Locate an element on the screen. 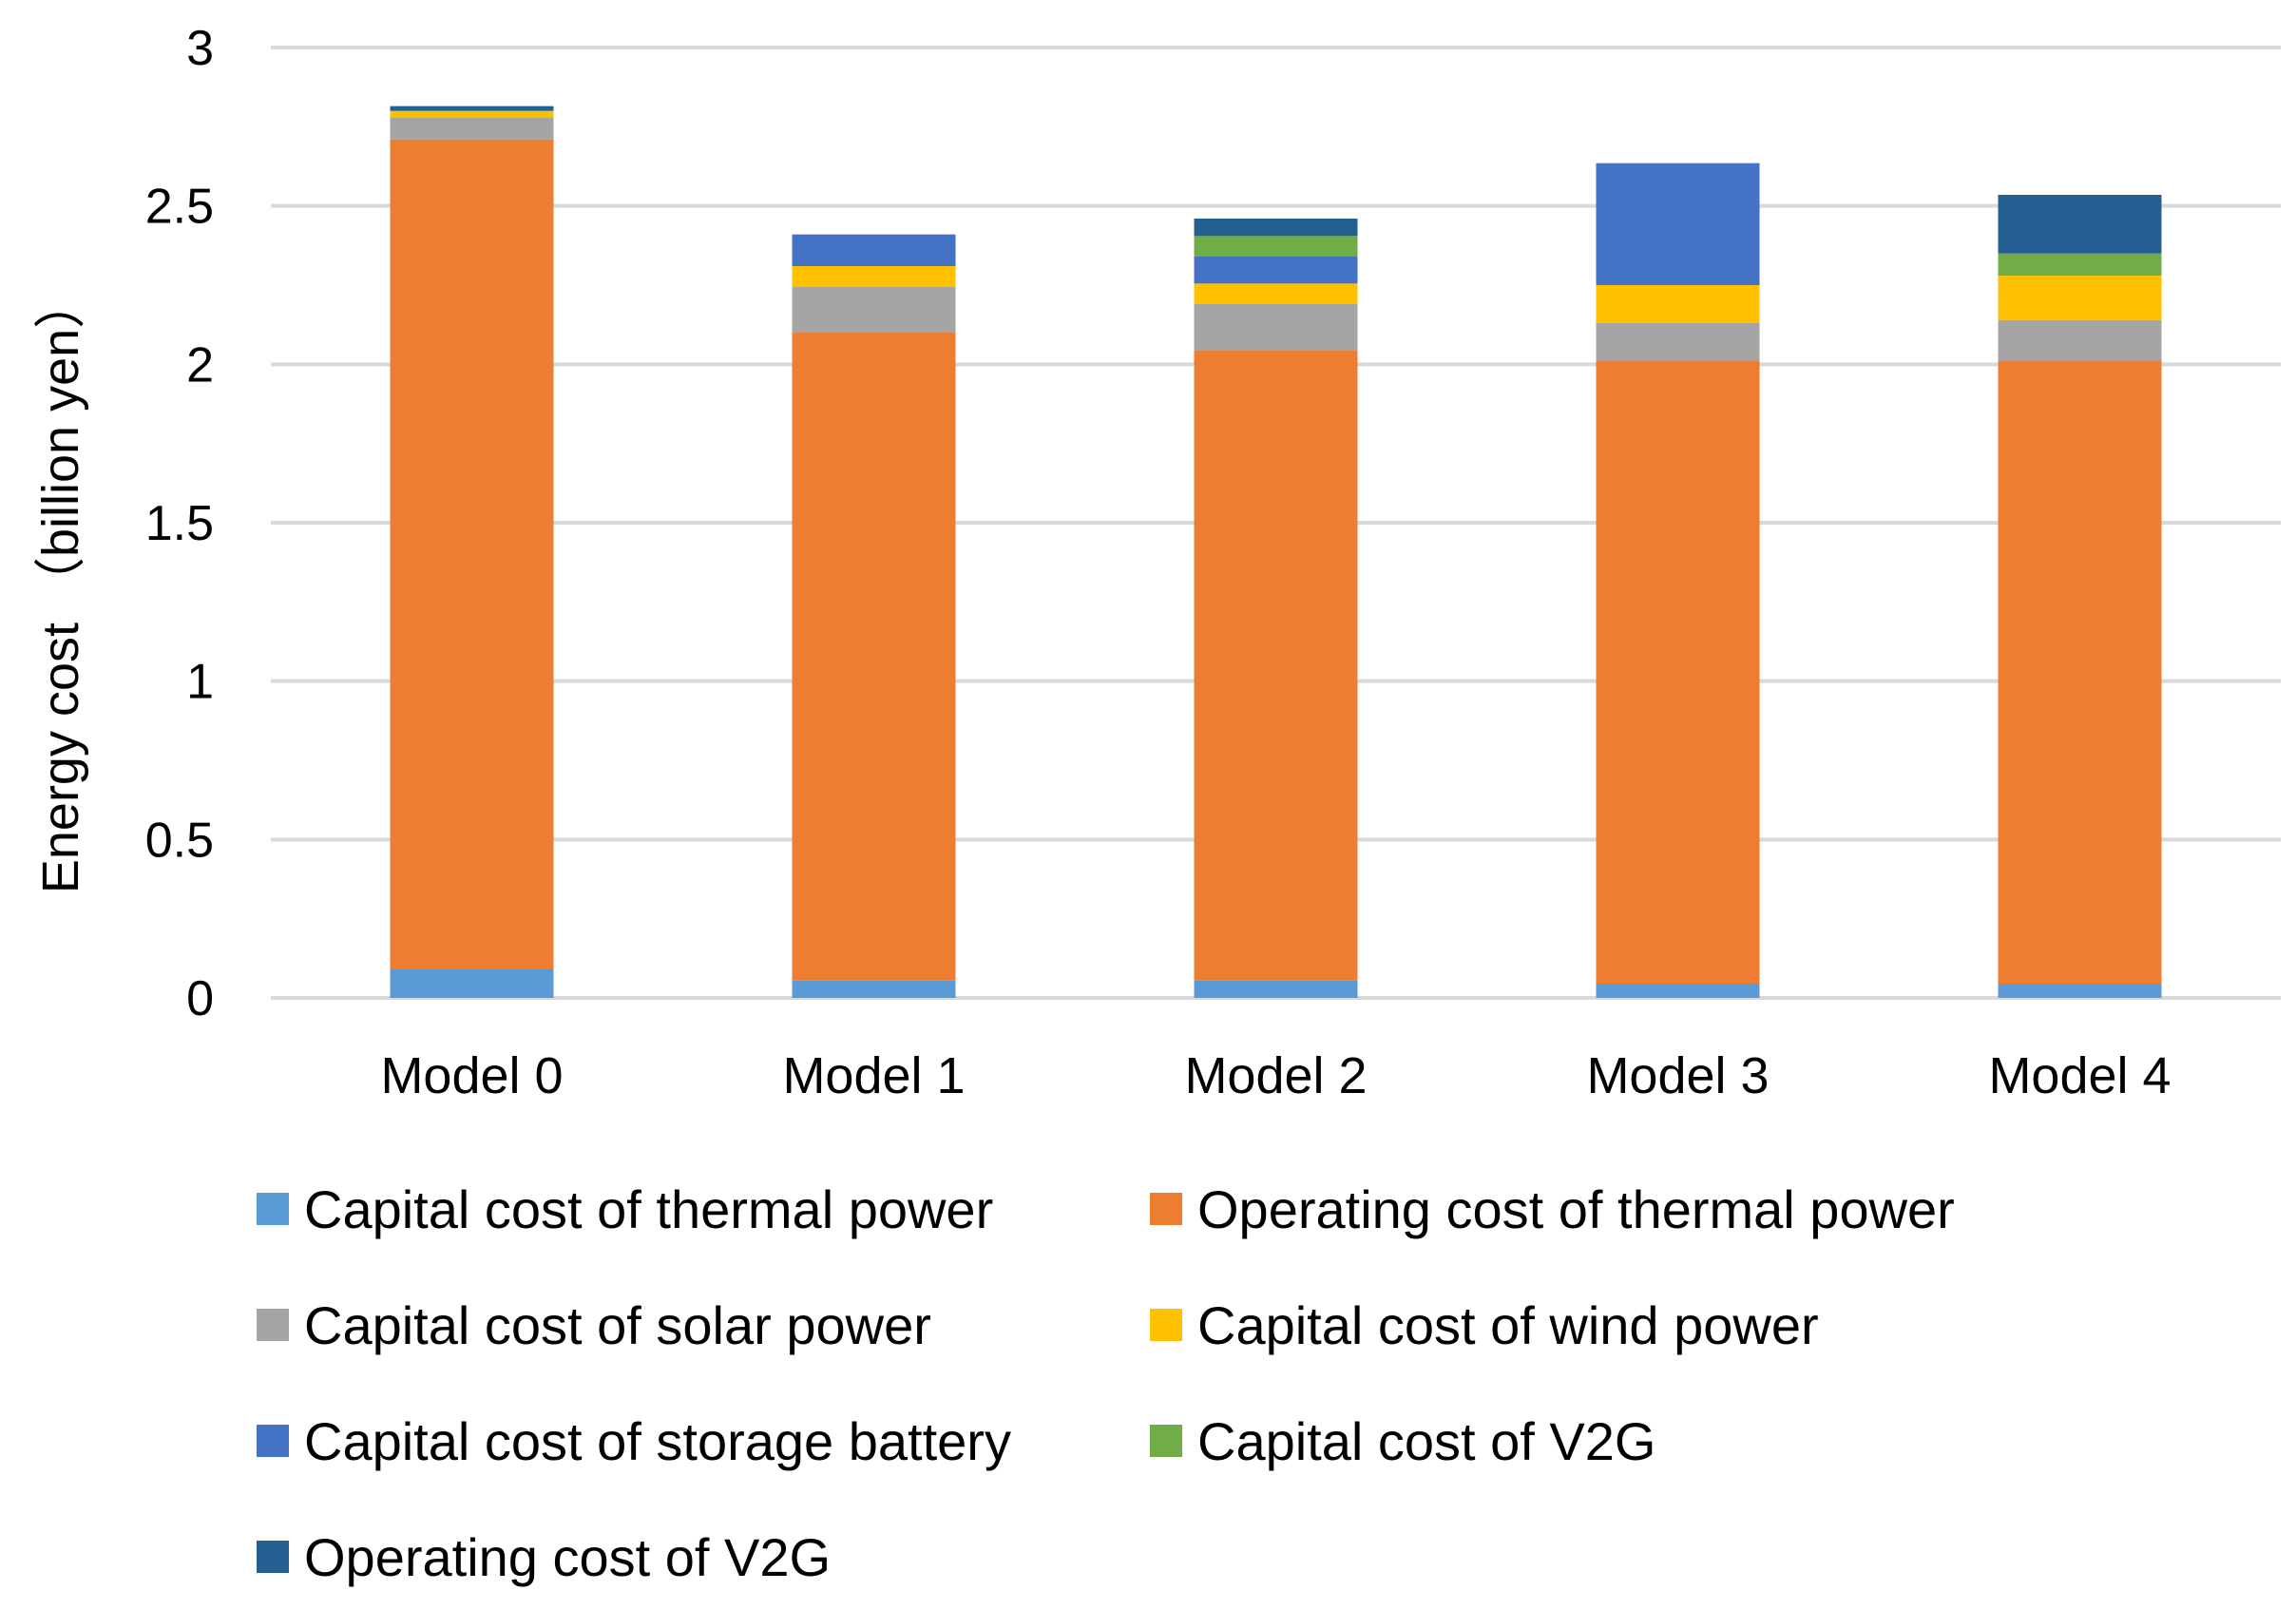 The height and width of the screenshot is (1610, 2296). y-axis-ticks: 0 0.5 1 1.5 2 2.5 3 is located at coordinates (179, 523).